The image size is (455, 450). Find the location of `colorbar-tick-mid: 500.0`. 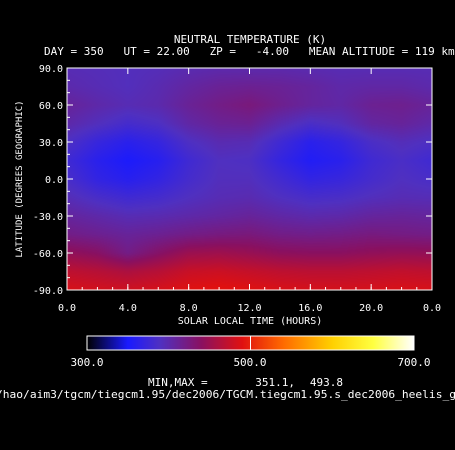

colorbar-tick-mid: 500.0 is located at coordinates (249, 362).